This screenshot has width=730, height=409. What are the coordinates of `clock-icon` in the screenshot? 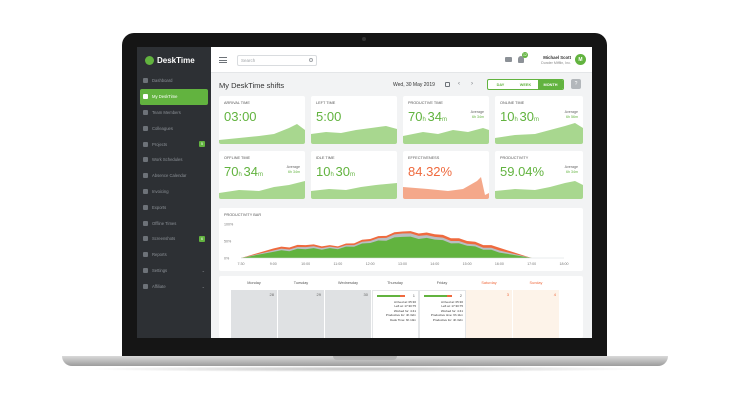 It's located at (145, 223).